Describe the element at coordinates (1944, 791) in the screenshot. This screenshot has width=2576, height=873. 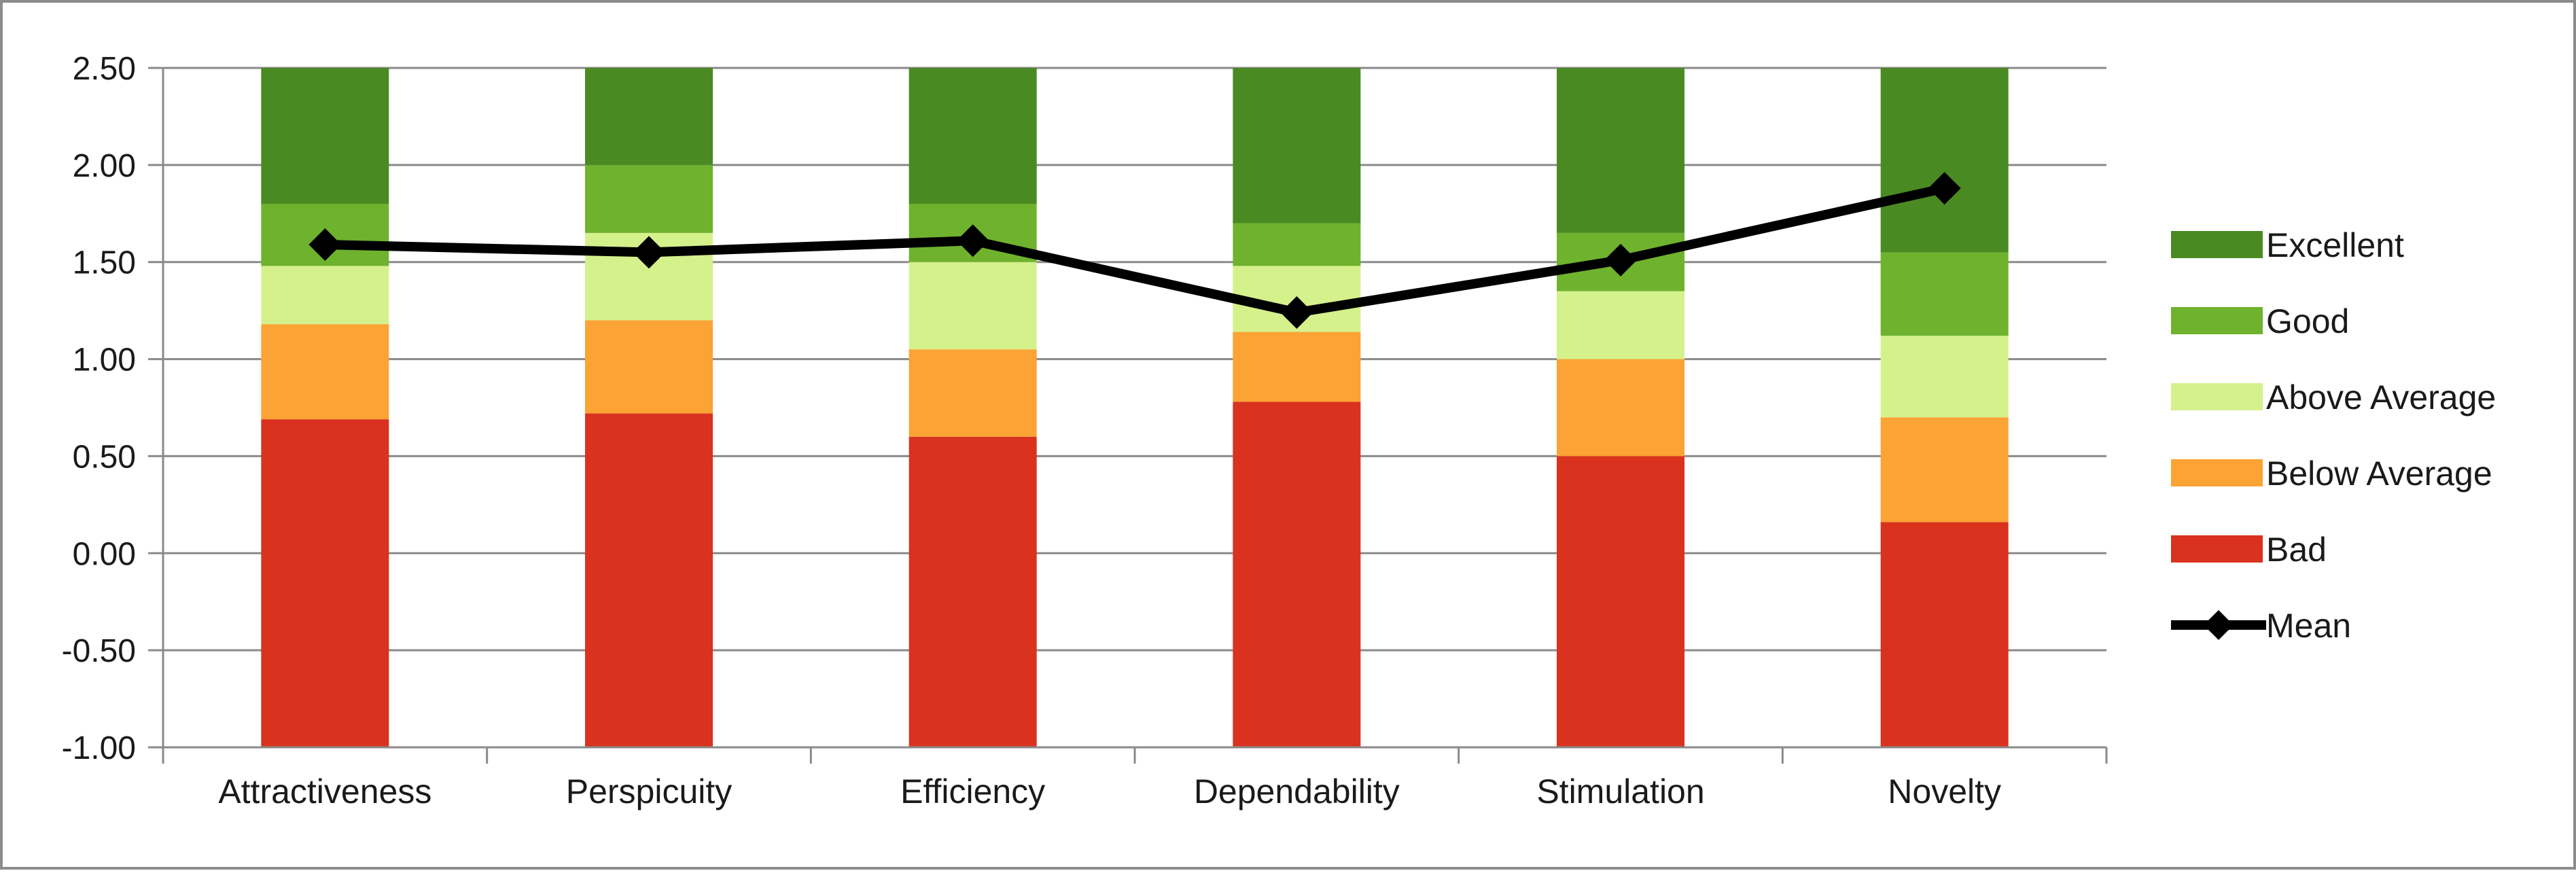
I see `x-tick-label: Novelty` at that location.